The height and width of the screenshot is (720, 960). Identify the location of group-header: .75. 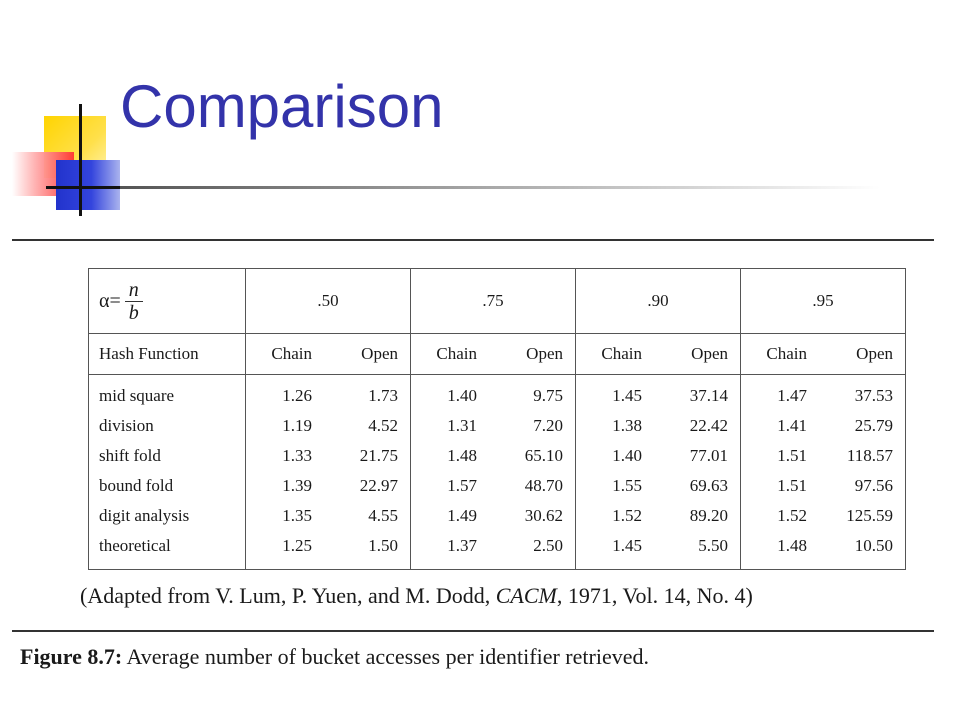
(493, 301).